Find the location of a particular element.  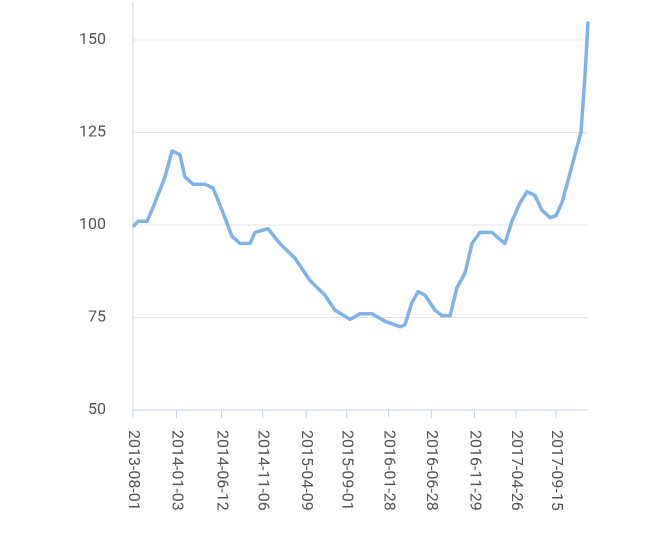

x-tick-label: 2014-01-03 is located at coordinates (177, 470).